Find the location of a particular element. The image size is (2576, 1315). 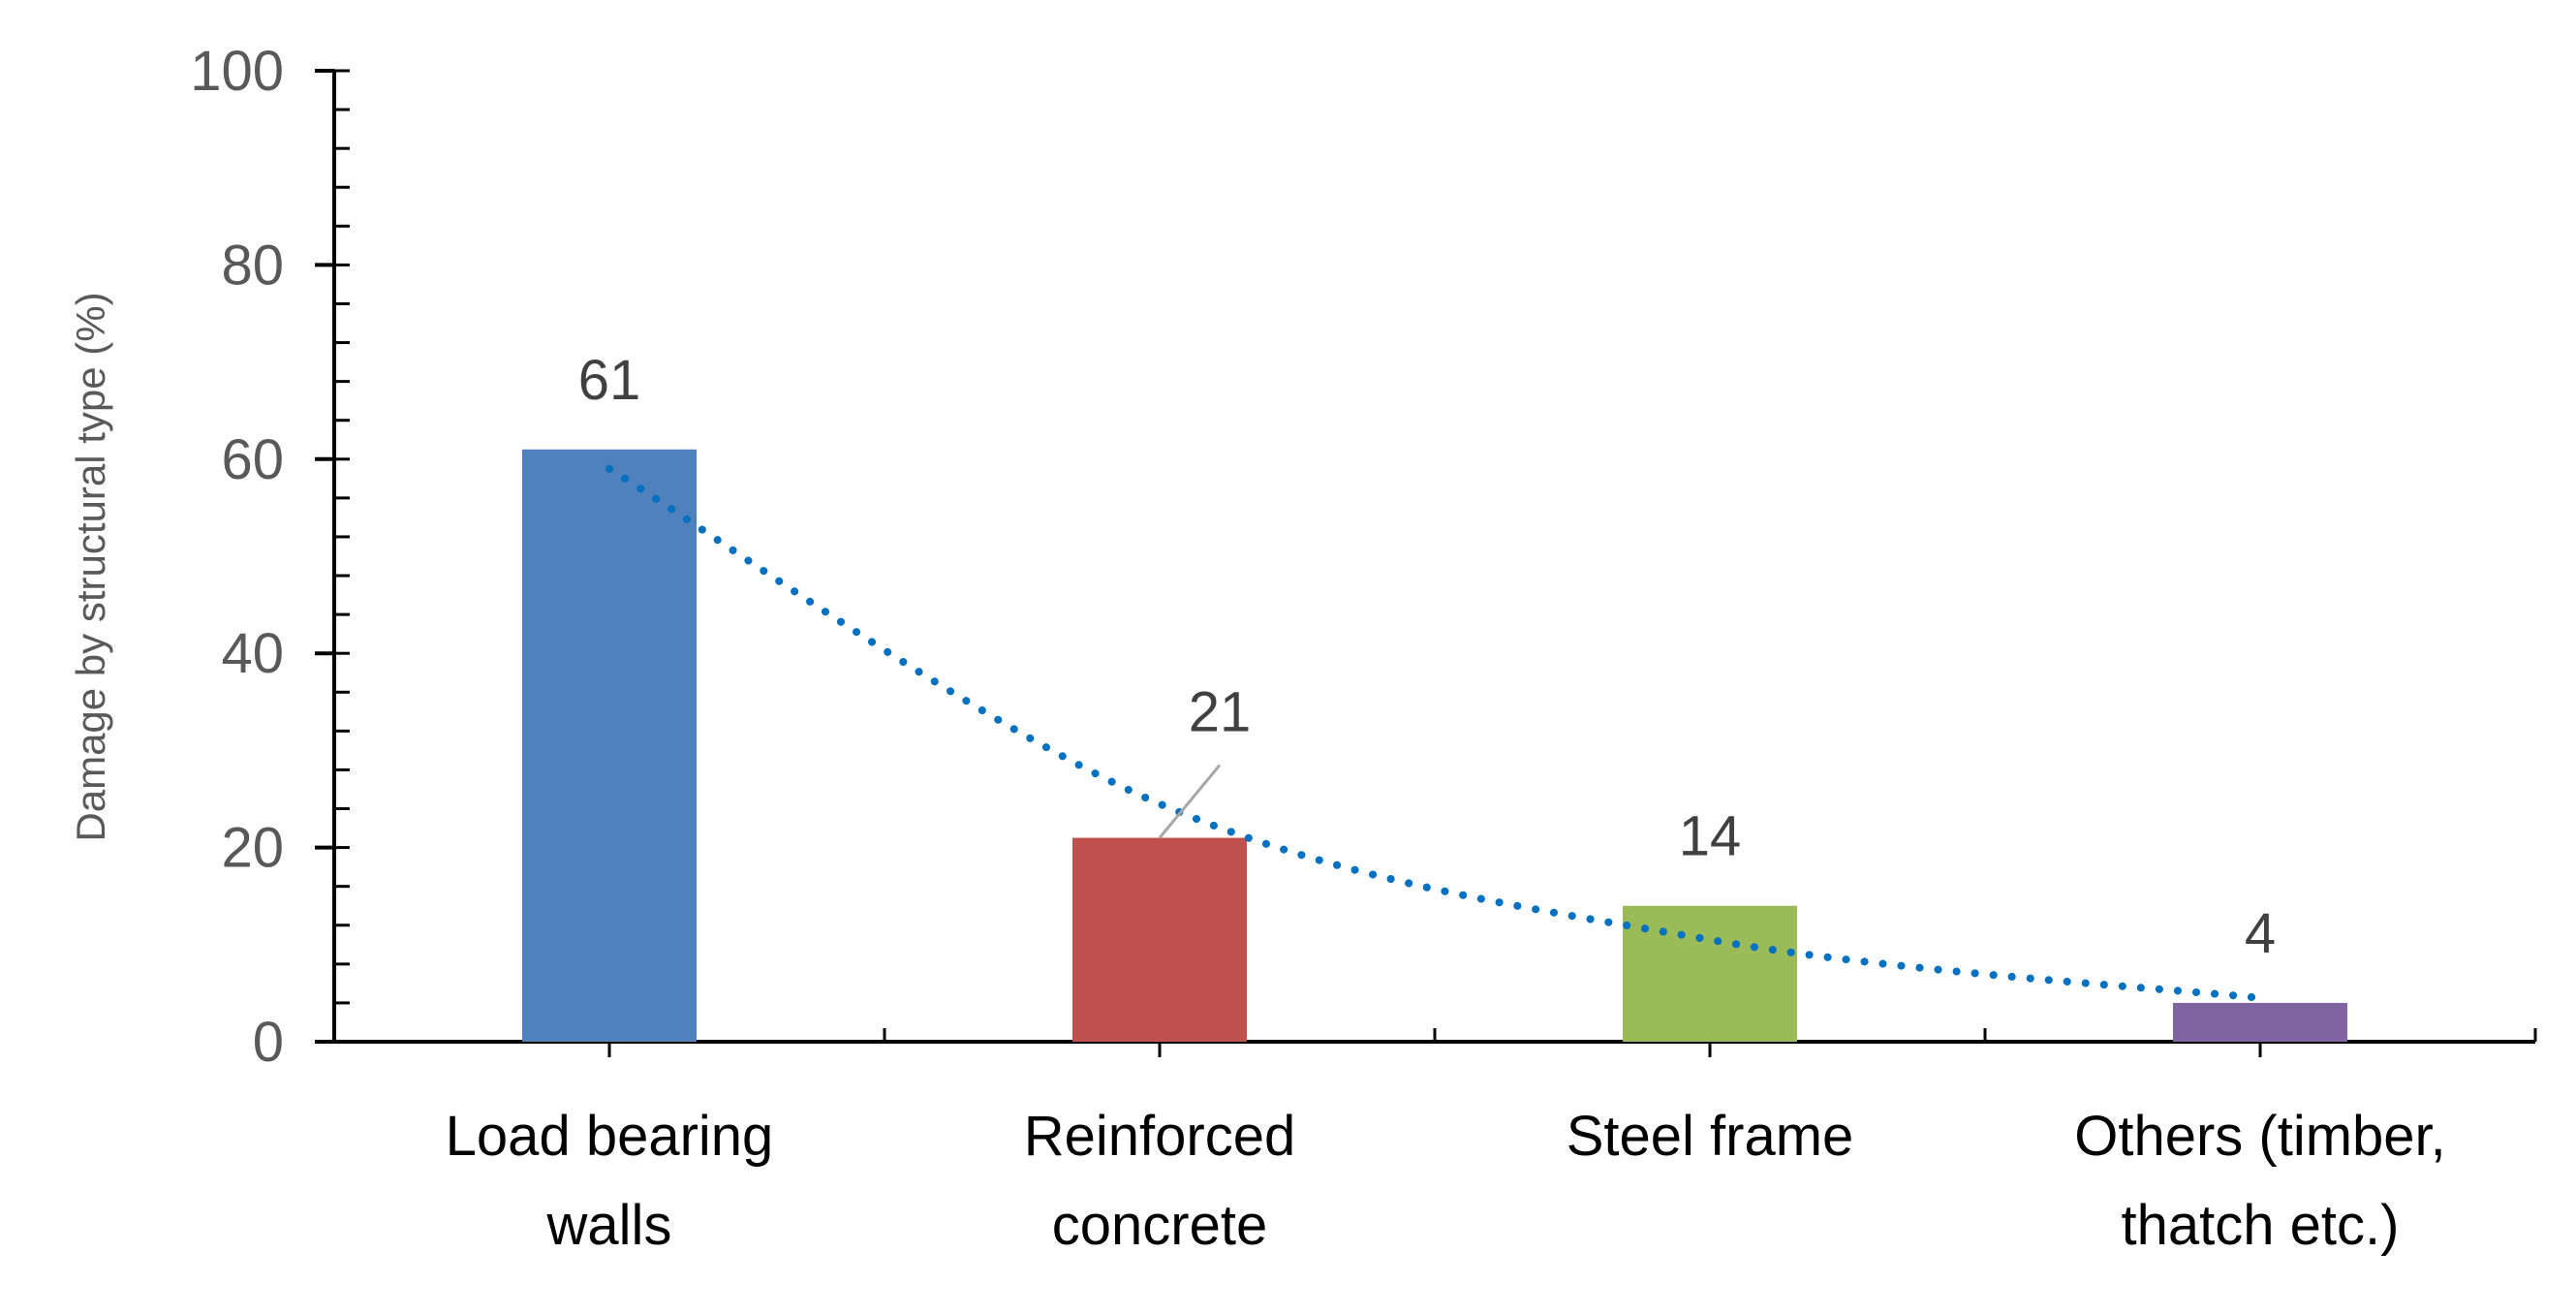

y-tick-label: 60 is located at coordinates (252, 459).